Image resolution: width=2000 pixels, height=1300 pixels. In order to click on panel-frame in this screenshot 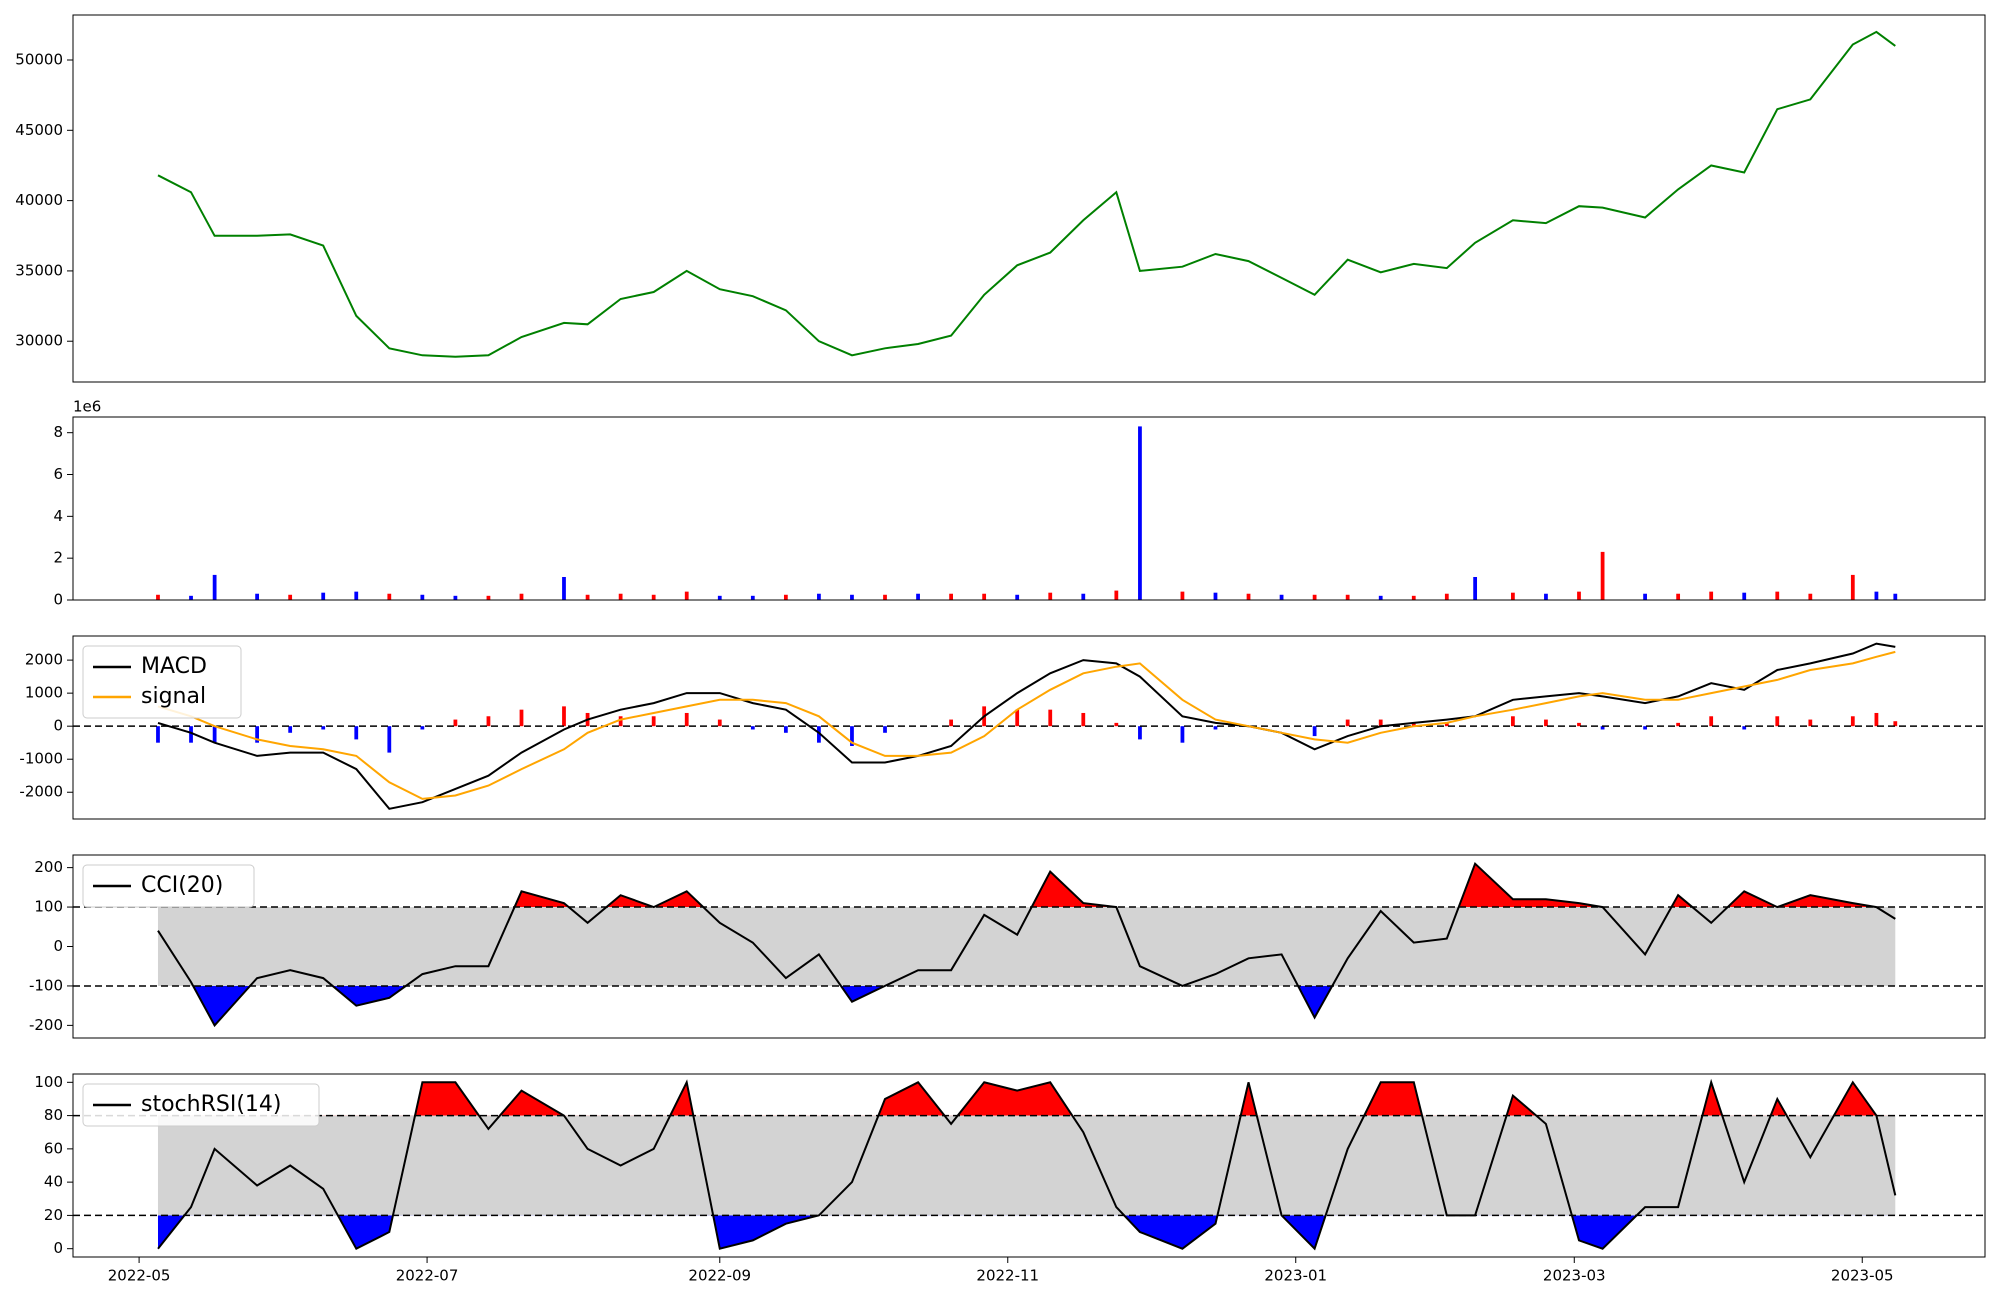, I will do `click(1029, 946)`.